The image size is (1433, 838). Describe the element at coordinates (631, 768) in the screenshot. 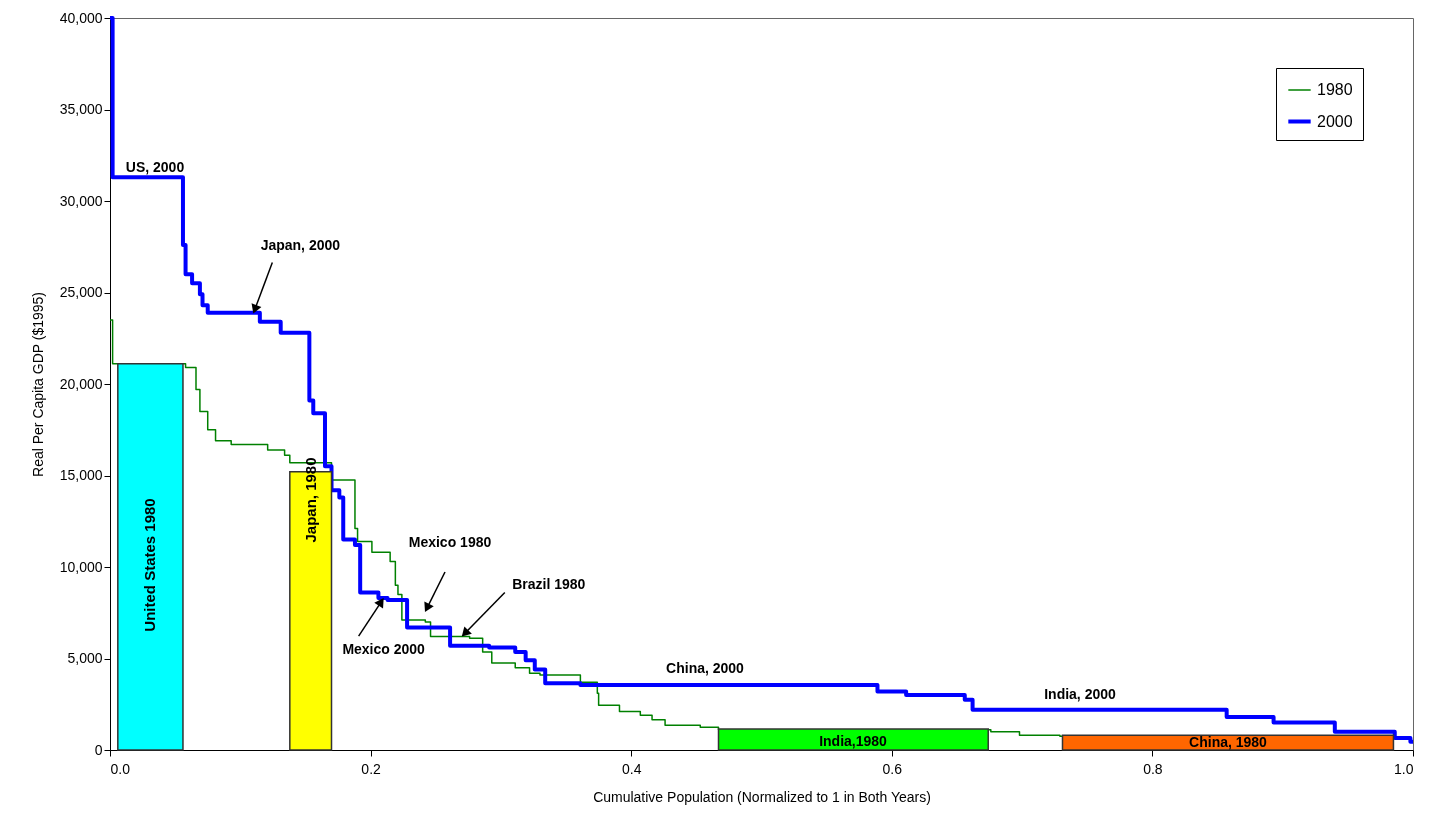

I see `x-tick-label: 0.4` at that location.